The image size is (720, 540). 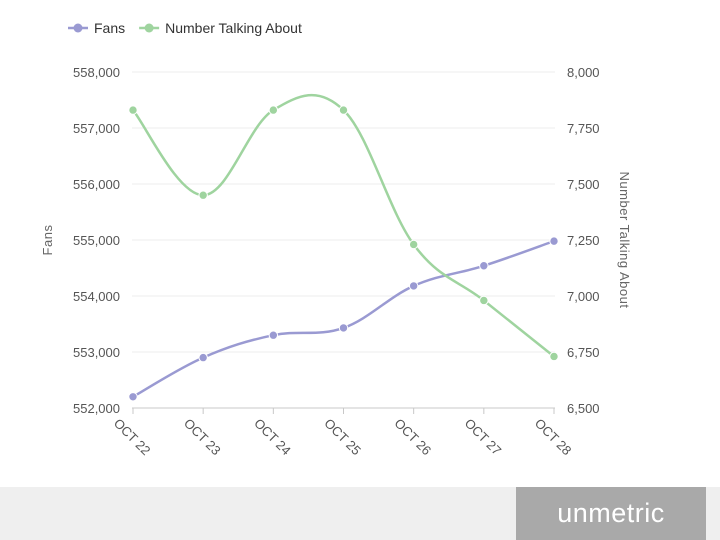 What do you see at coordinates (132, 437) in the screenshot?
I see `x-tick-label: OCT 22` at bounding box center [132, 437].